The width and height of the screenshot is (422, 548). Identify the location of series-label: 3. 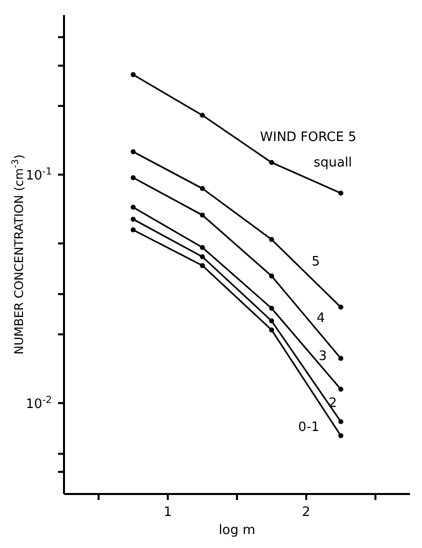
(322, 356).